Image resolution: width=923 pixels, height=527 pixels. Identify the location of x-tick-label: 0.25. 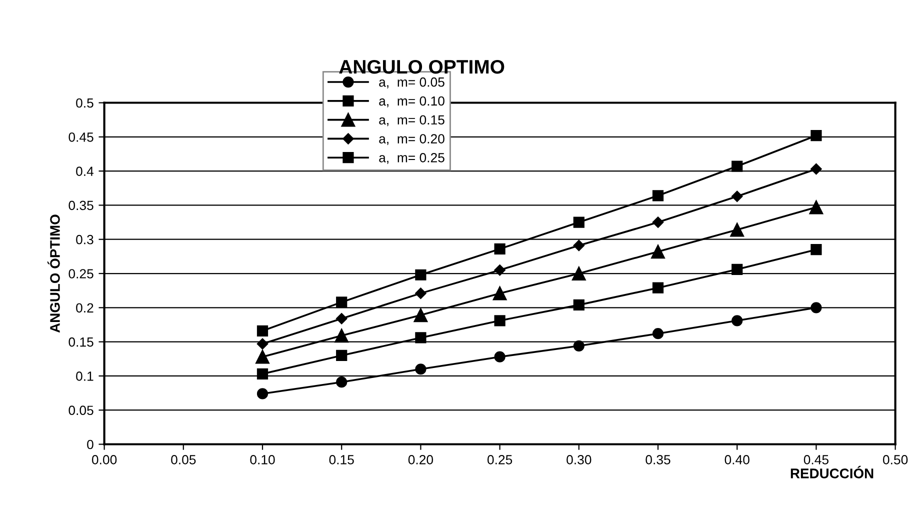
(499, 459).